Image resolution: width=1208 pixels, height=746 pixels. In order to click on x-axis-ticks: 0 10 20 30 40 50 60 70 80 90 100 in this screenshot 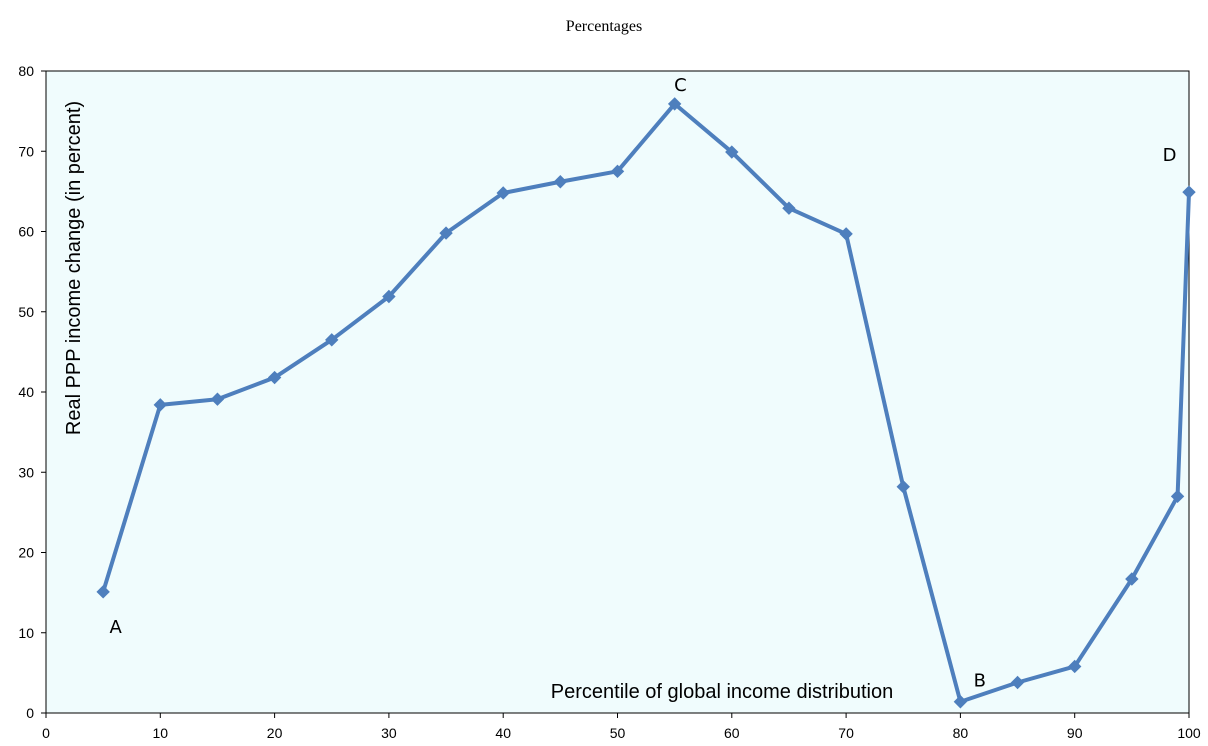, I will do `click(621, 727)`.